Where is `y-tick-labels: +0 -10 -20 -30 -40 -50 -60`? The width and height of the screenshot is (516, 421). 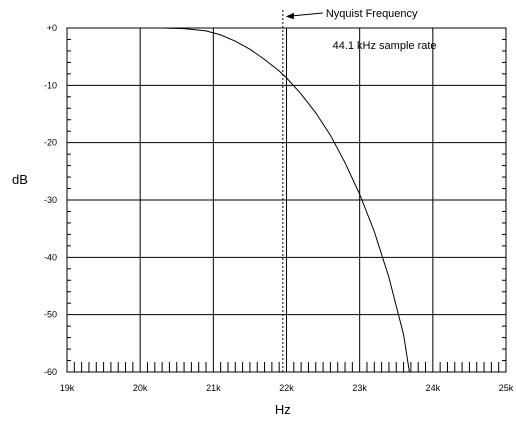
y-tick-labels: +0 -10 -20 -30 -40 -50 -60 is located at coordinates (50, 200).